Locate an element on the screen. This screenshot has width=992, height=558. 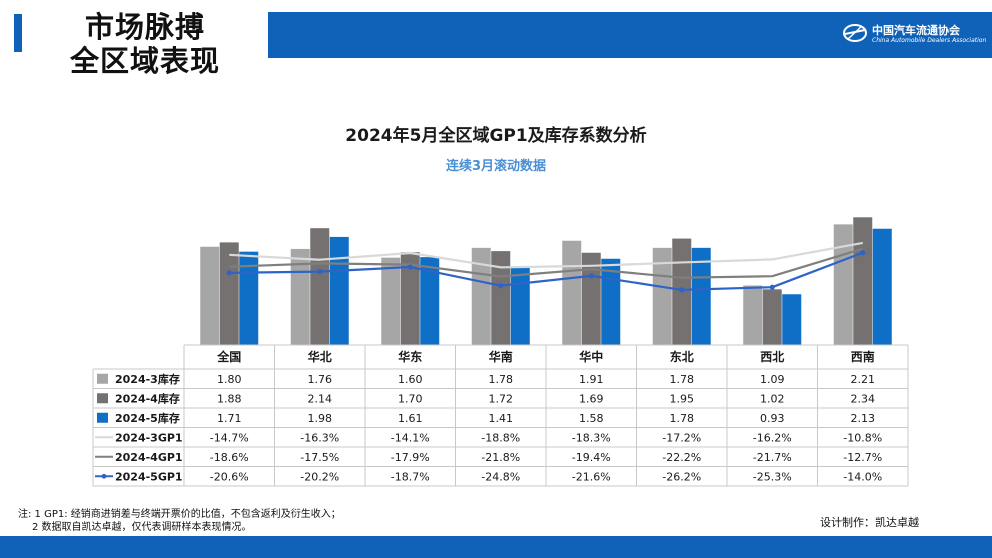
data-label-4-7: -16.2% is located at coordinates (772, 437).